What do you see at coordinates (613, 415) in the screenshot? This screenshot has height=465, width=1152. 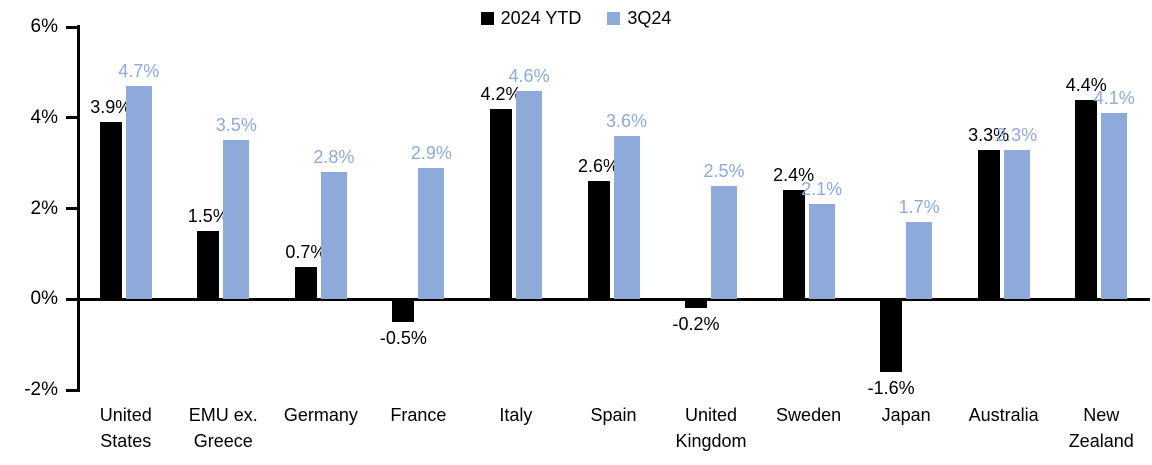 I see `x-category-label-spain: Spain` at bounding box center [613, 415].